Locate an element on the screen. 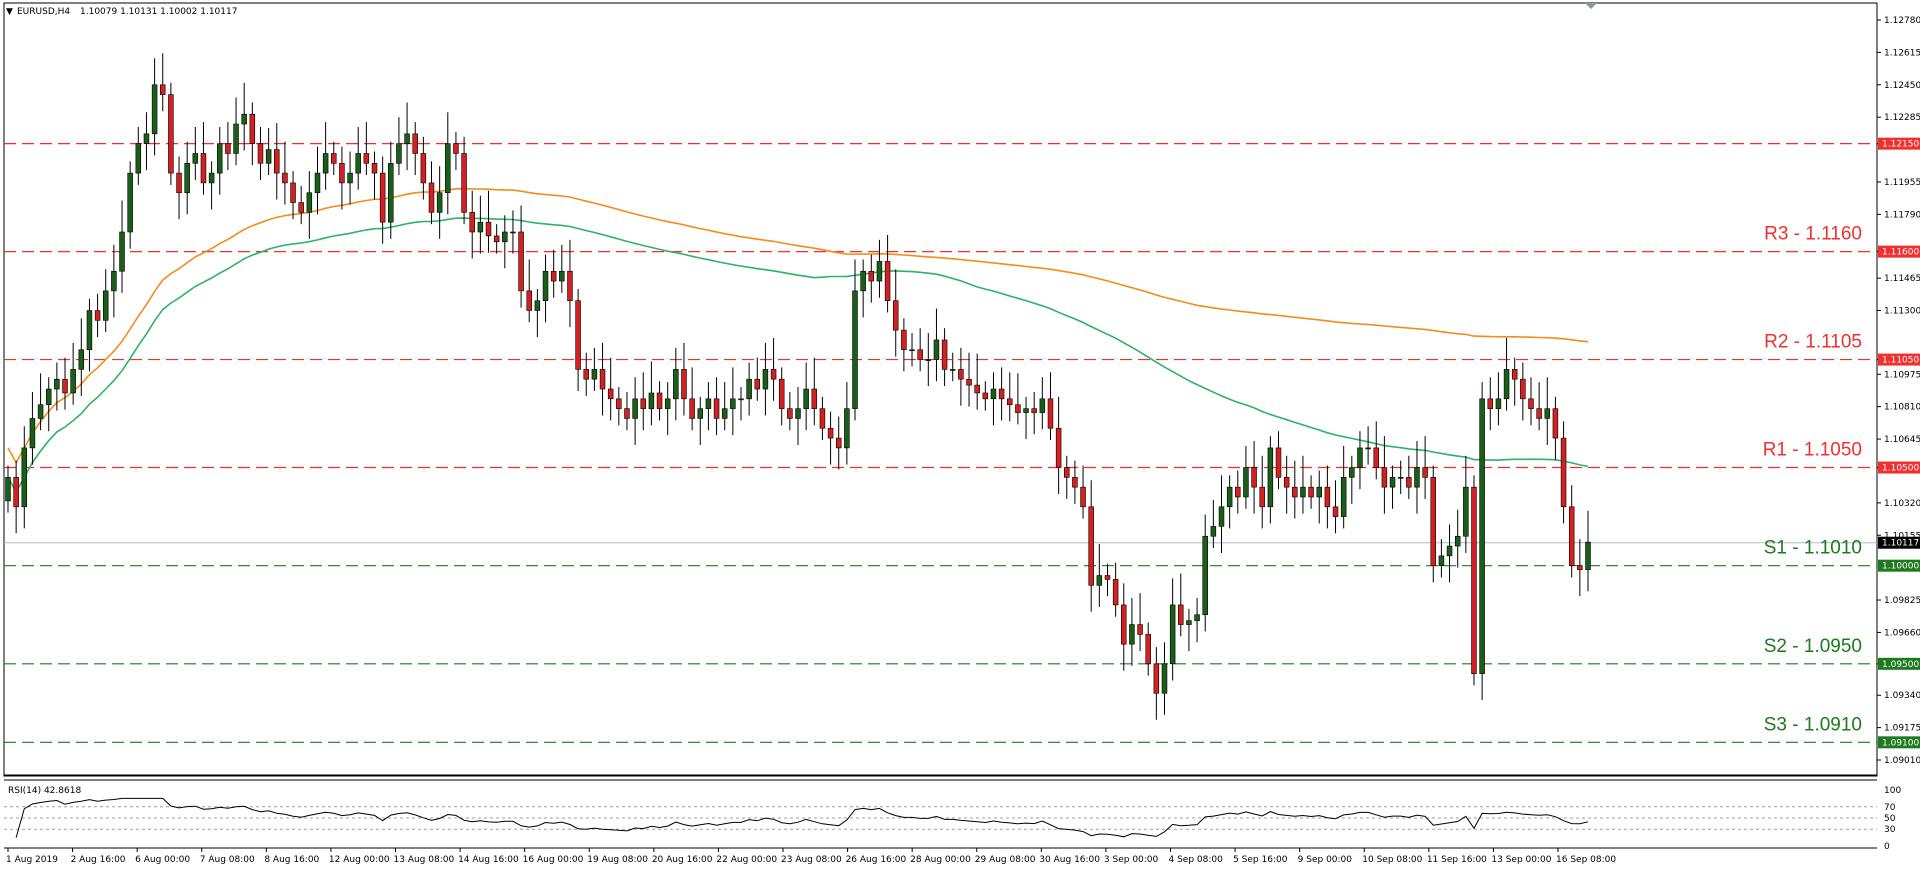  price-tick-label: 1.09660 is located at coordinates (1902, 633).